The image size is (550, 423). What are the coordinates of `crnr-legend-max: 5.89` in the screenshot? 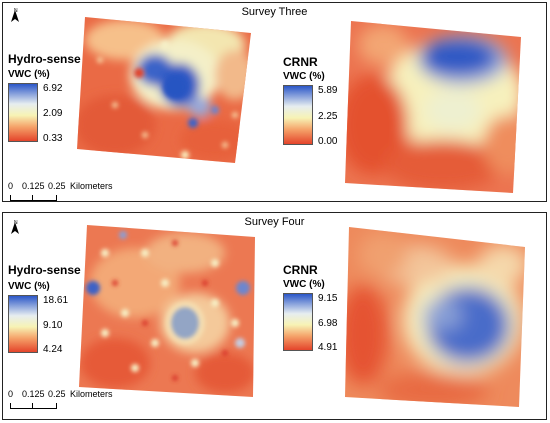 It's located at (328, 90).